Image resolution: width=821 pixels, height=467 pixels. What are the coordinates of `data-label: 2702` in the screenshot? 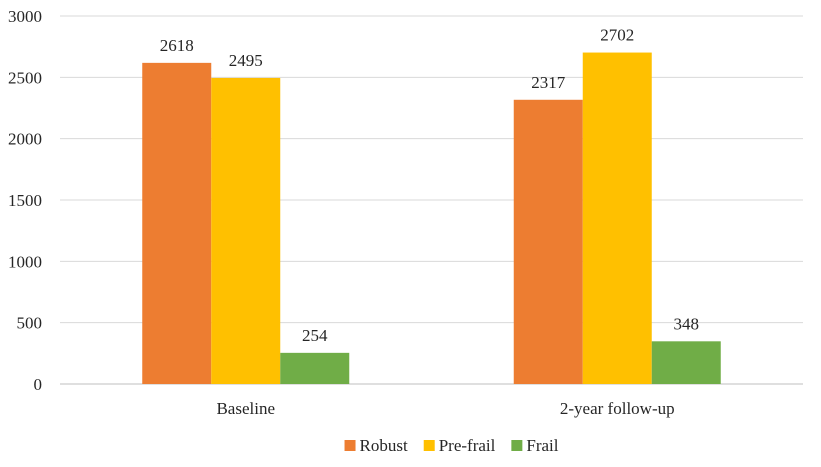 It's located at (617, 35).